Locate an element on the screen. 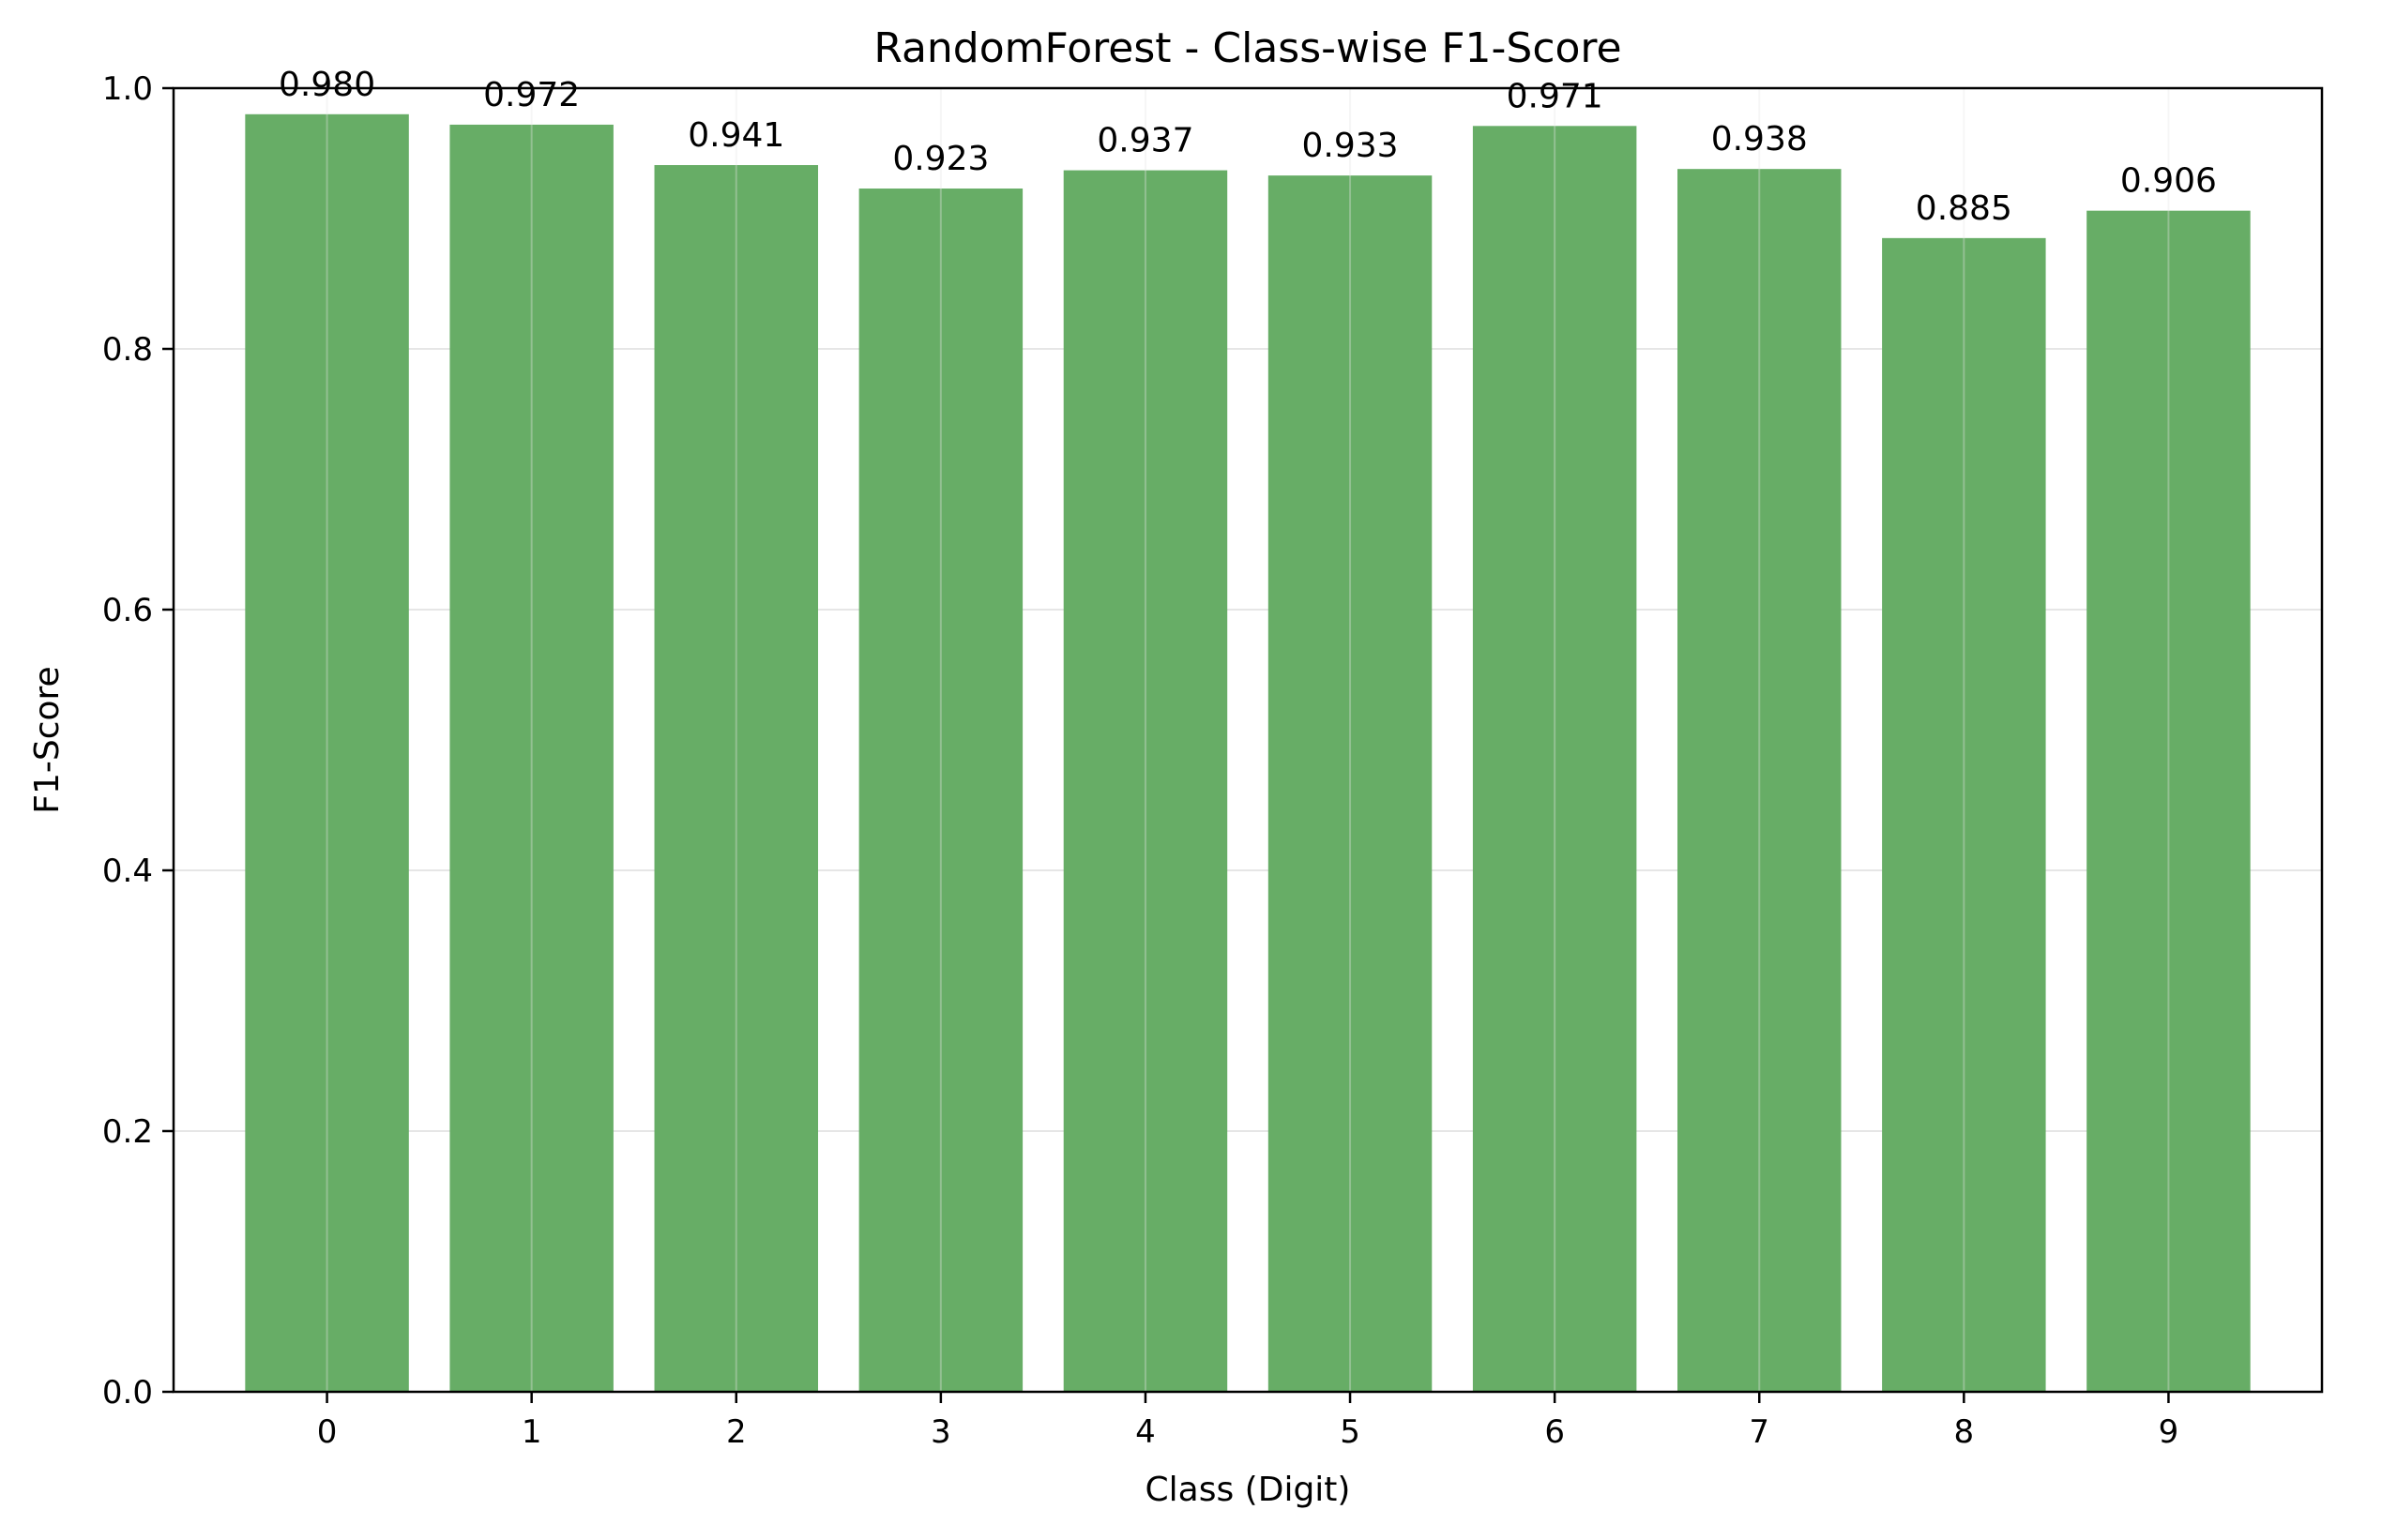 This screenshot has width=2382, height=1540. x-tick-label: 0 is located at coordinates (327, 1432).